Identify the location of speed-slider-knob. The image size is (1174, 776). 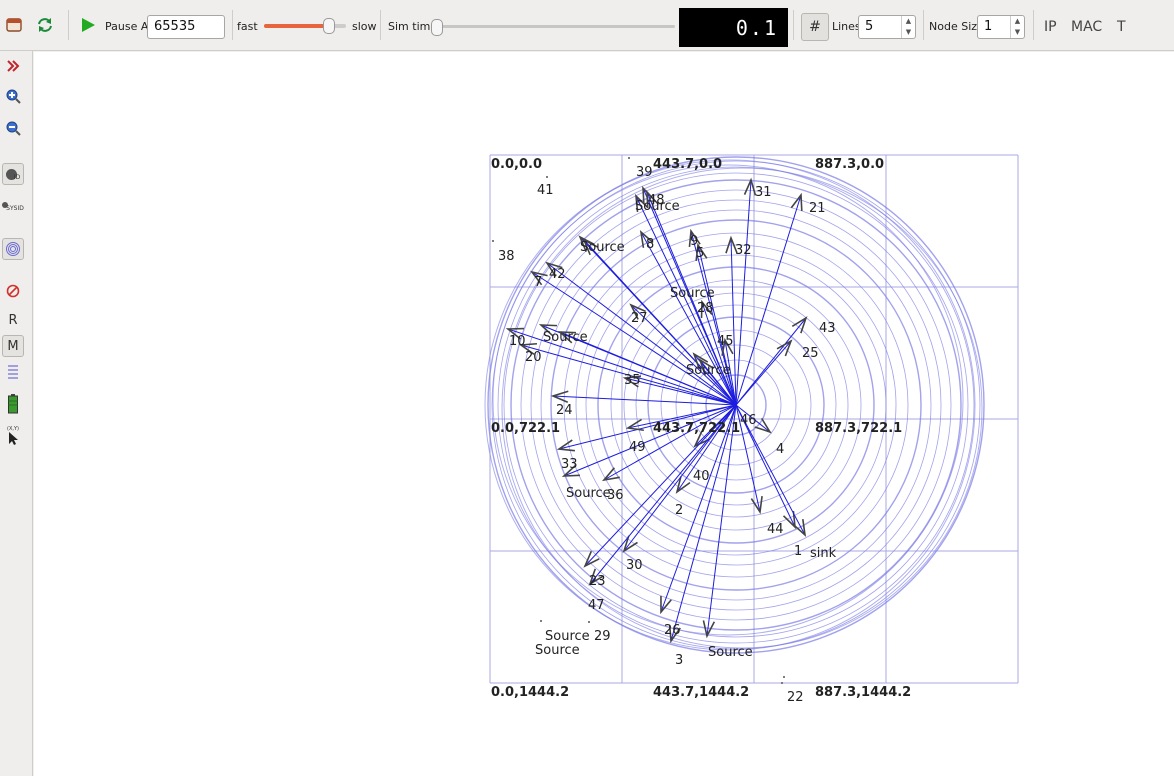
(328, 26).